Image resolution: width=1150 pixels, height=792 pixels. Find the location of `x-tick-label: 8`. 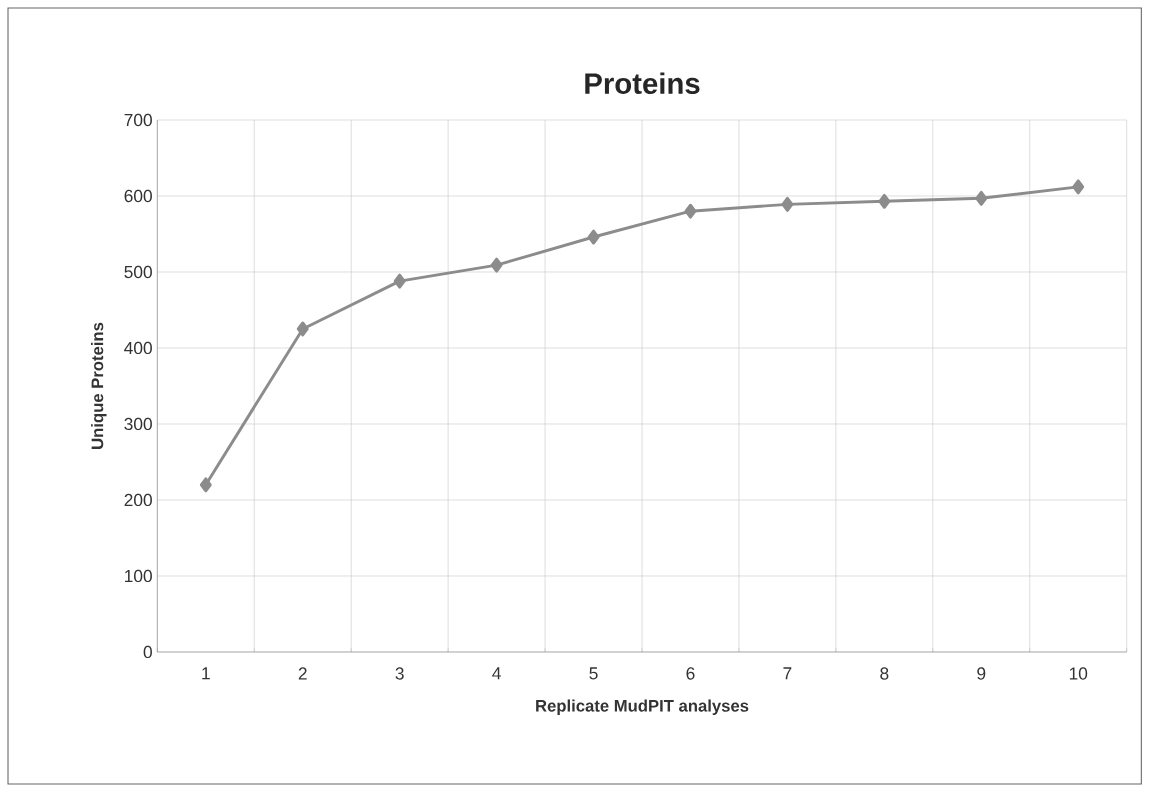

x-tick-label: 8 is located at coordinates (884, 673).